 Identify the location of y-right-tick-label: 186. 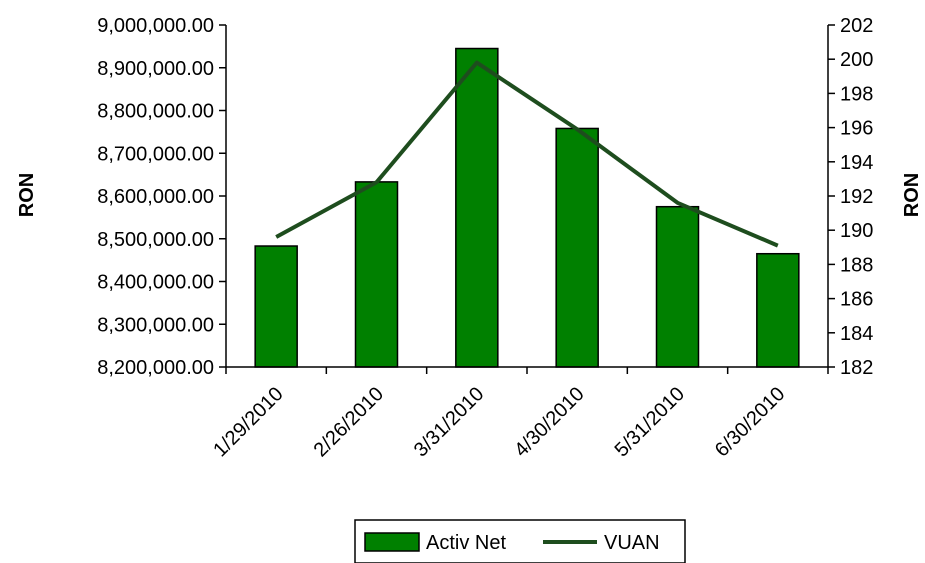
(856, 300).